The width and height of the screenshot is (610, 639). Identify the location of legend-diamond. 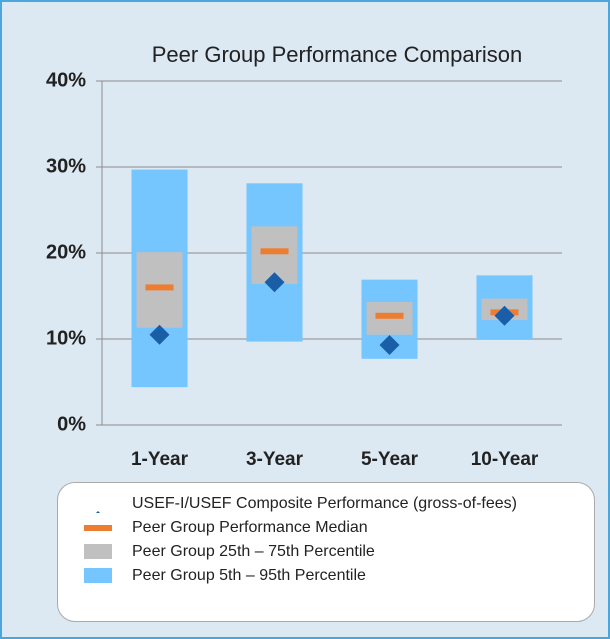
(98, 512).